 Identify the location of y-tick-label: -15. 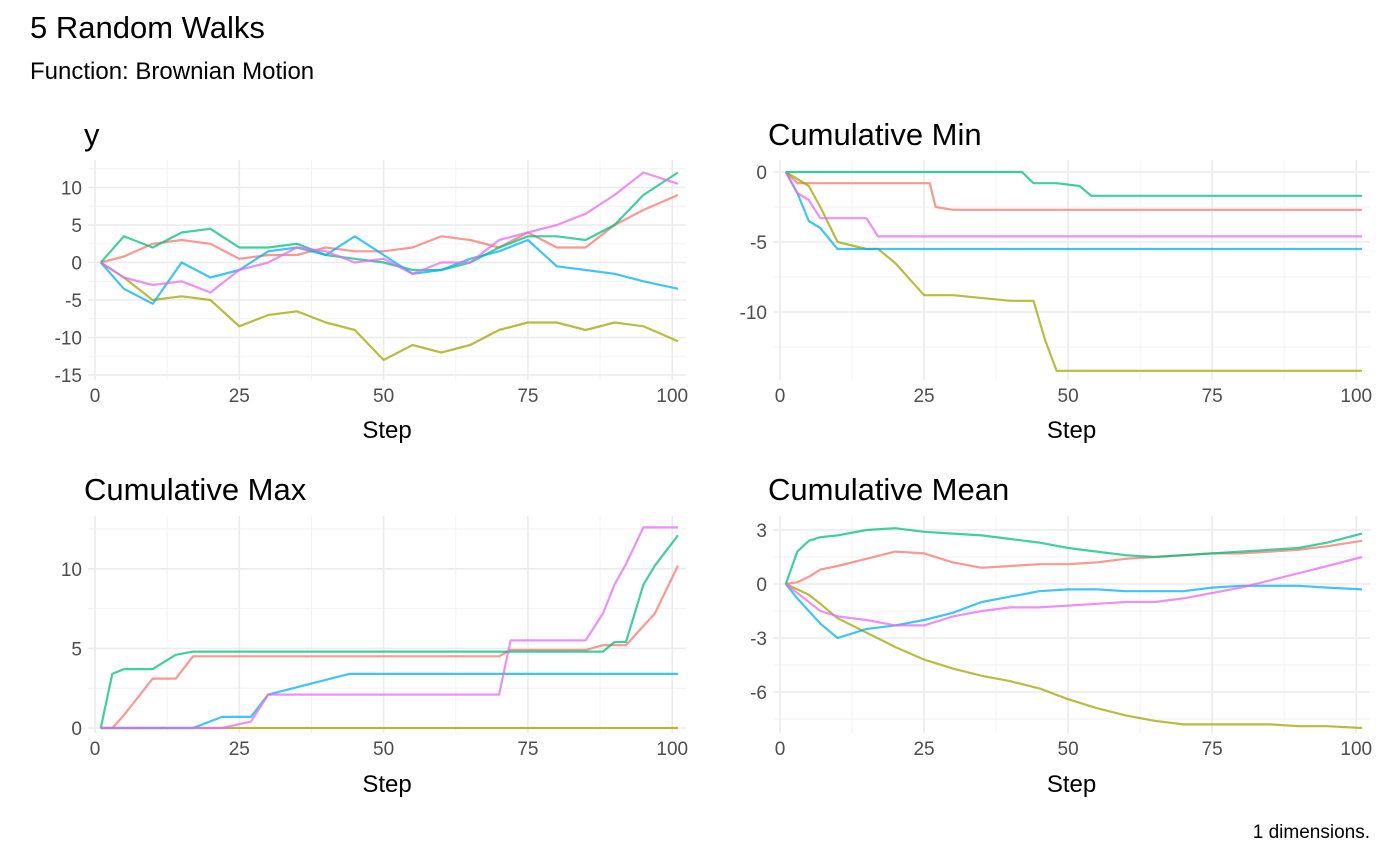
(68, 376).